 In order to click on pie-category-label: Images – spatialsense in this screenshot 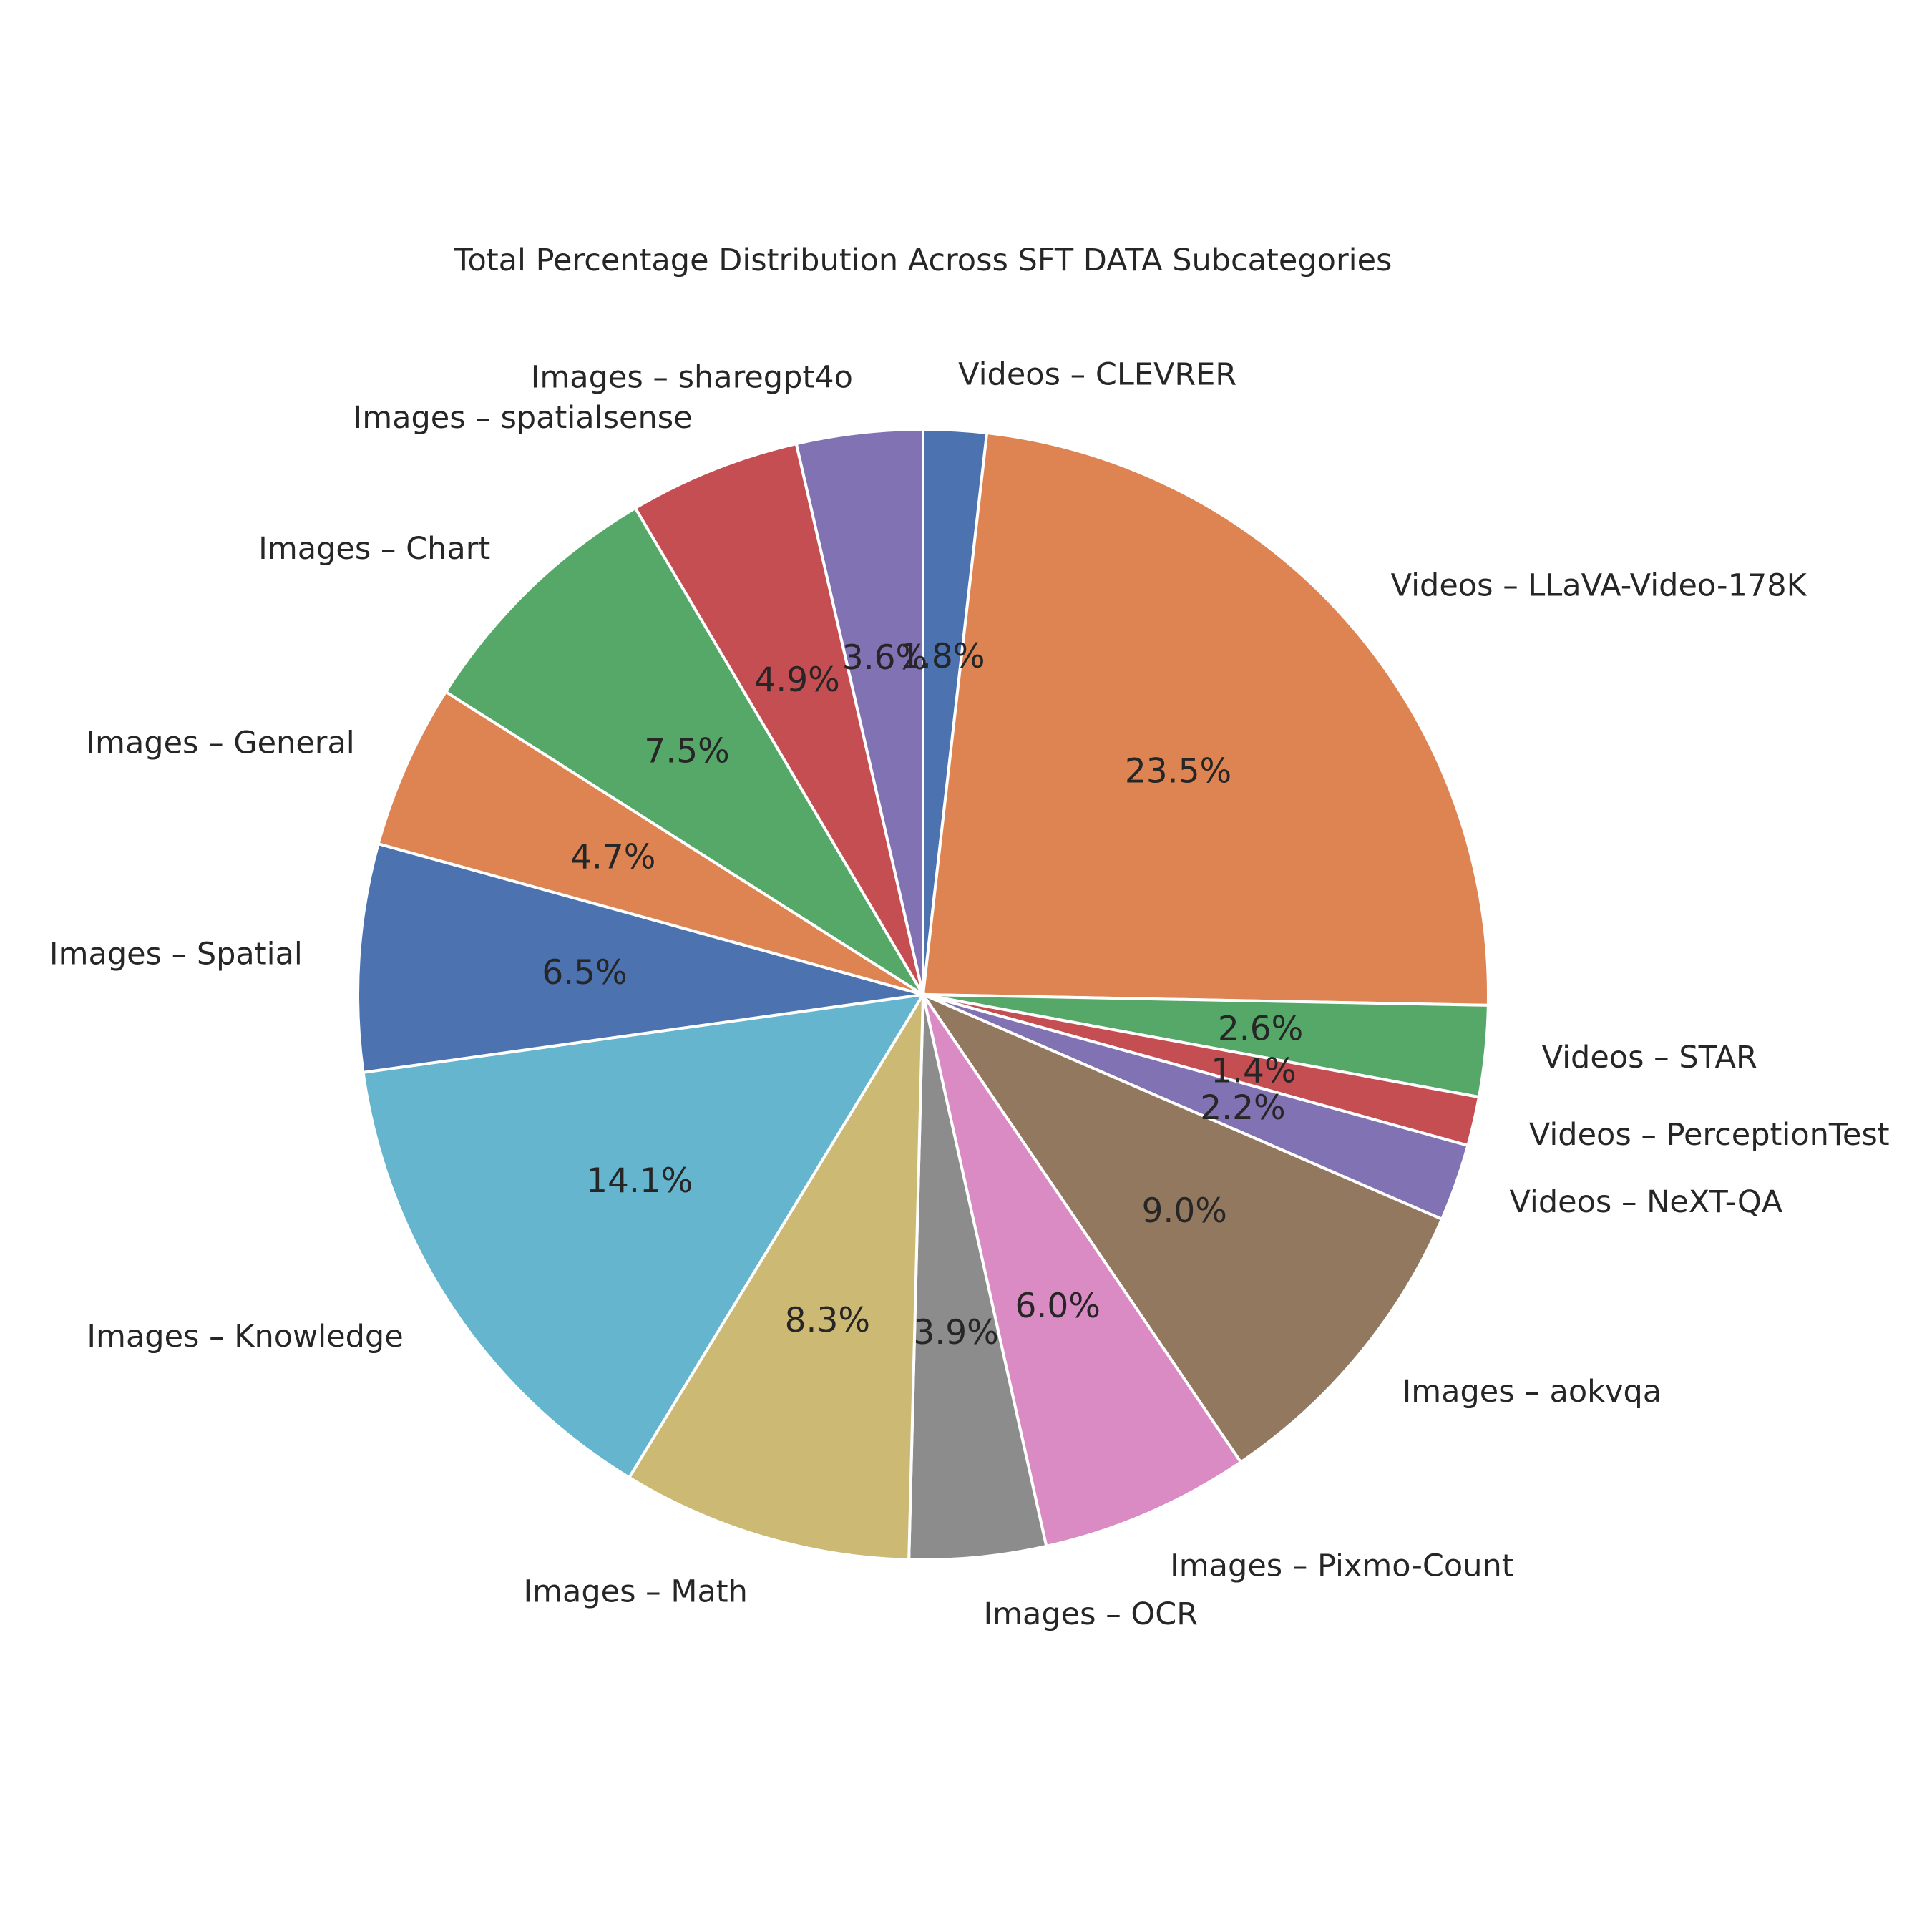, I will do `click(523, 418)`.